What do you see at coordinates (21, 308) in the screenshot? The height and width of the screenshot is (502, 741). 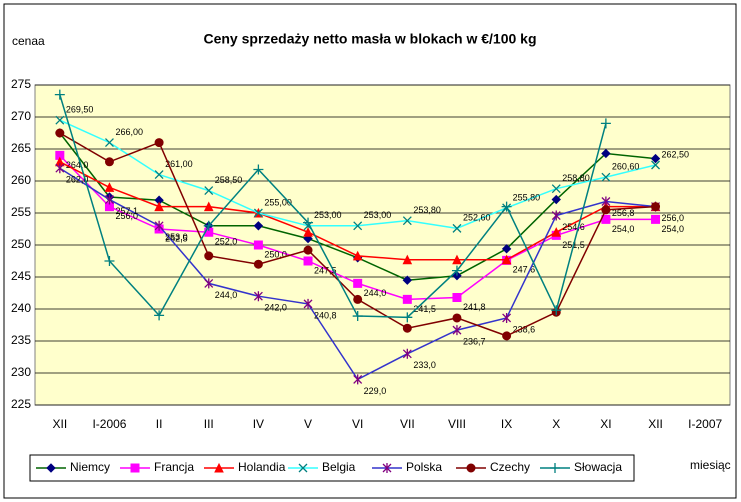 I see `y-tick-label: 240` at bounding box center [21, 308].